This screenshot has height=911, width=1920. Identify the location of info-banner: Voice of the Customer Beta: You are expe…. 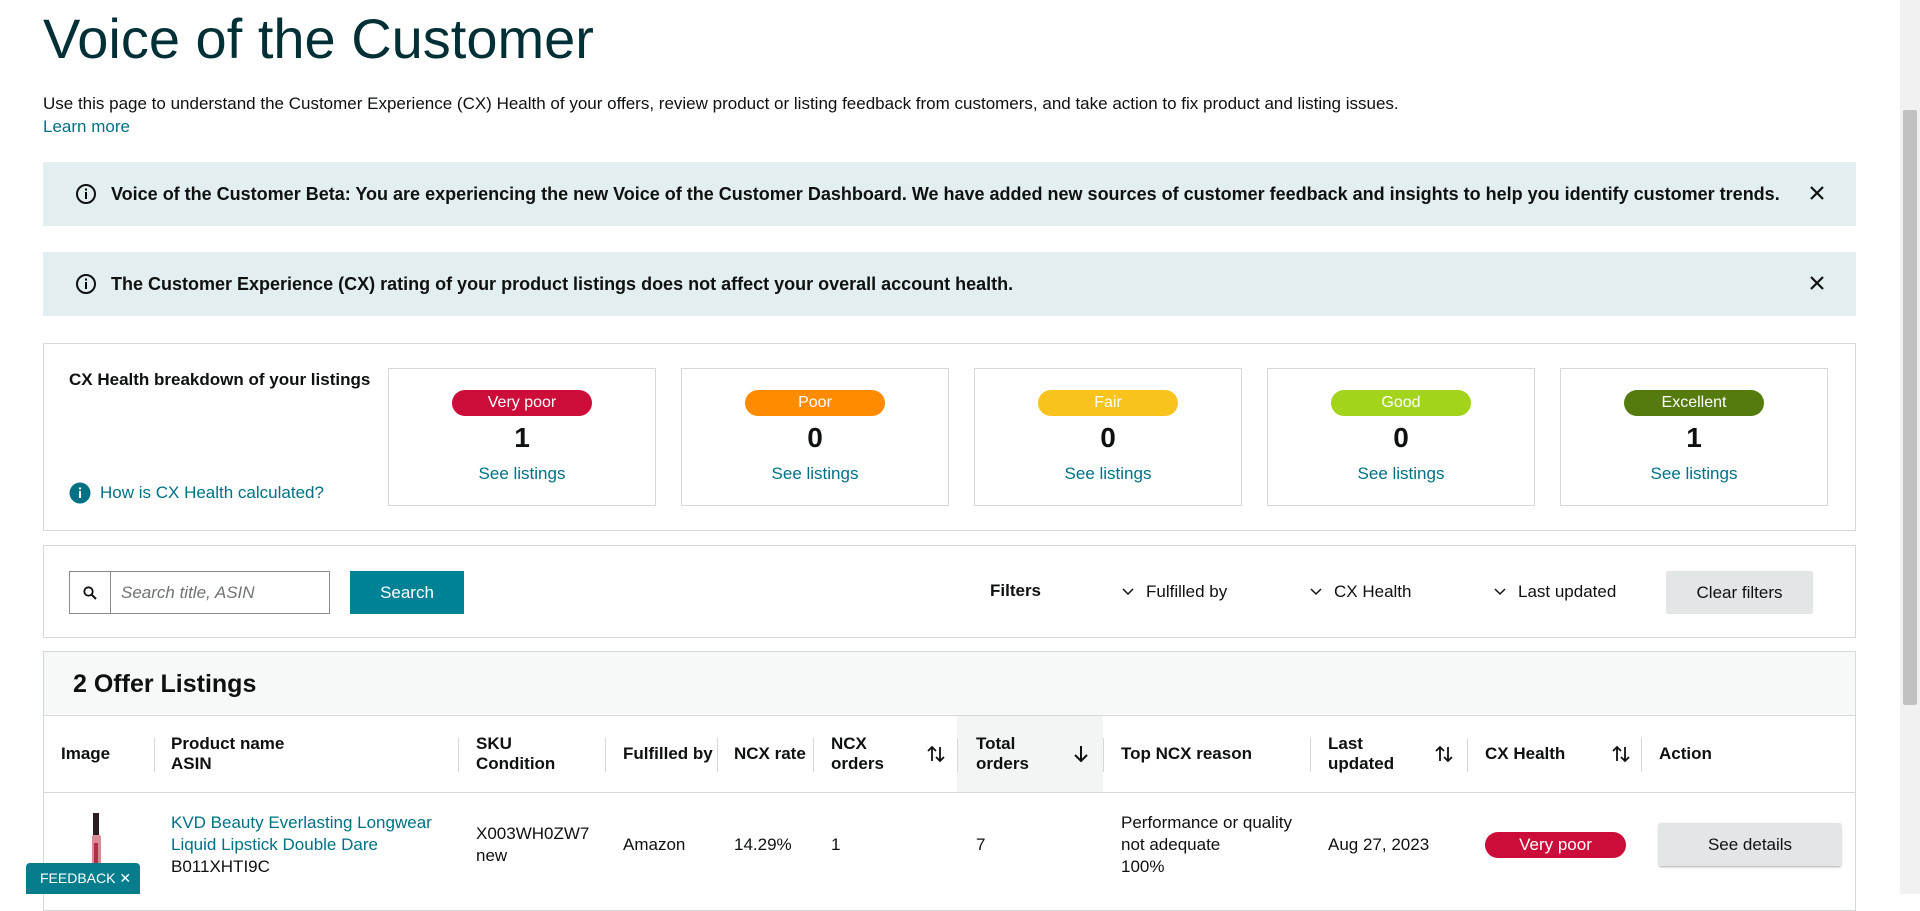
(949, 194).